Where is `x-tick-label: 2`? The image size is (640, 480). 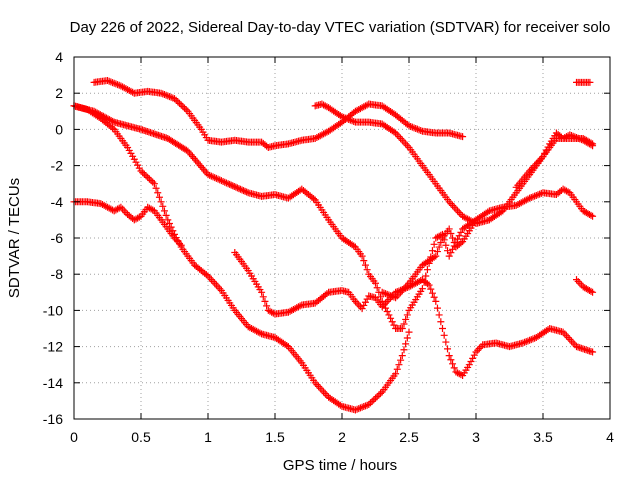 x-tick-label: 2 is located at coordinates (342, 437).